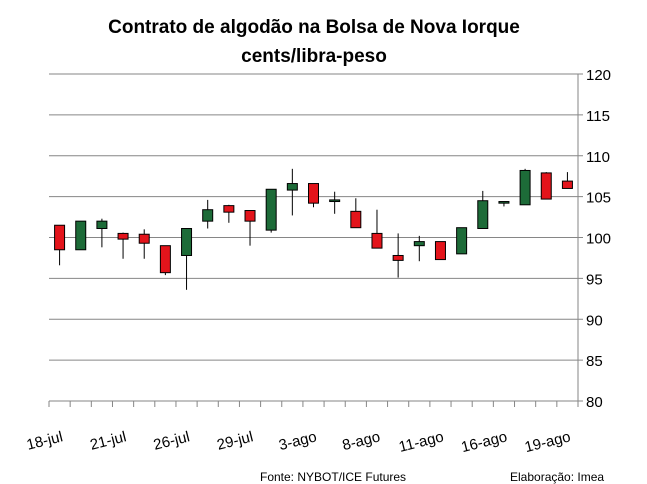 The image size is (647, 484). What do you see at coordinates (108, 440) in the screenshot?
I see `x-tick-label: 21-jul` at bounding box center [108, 440].